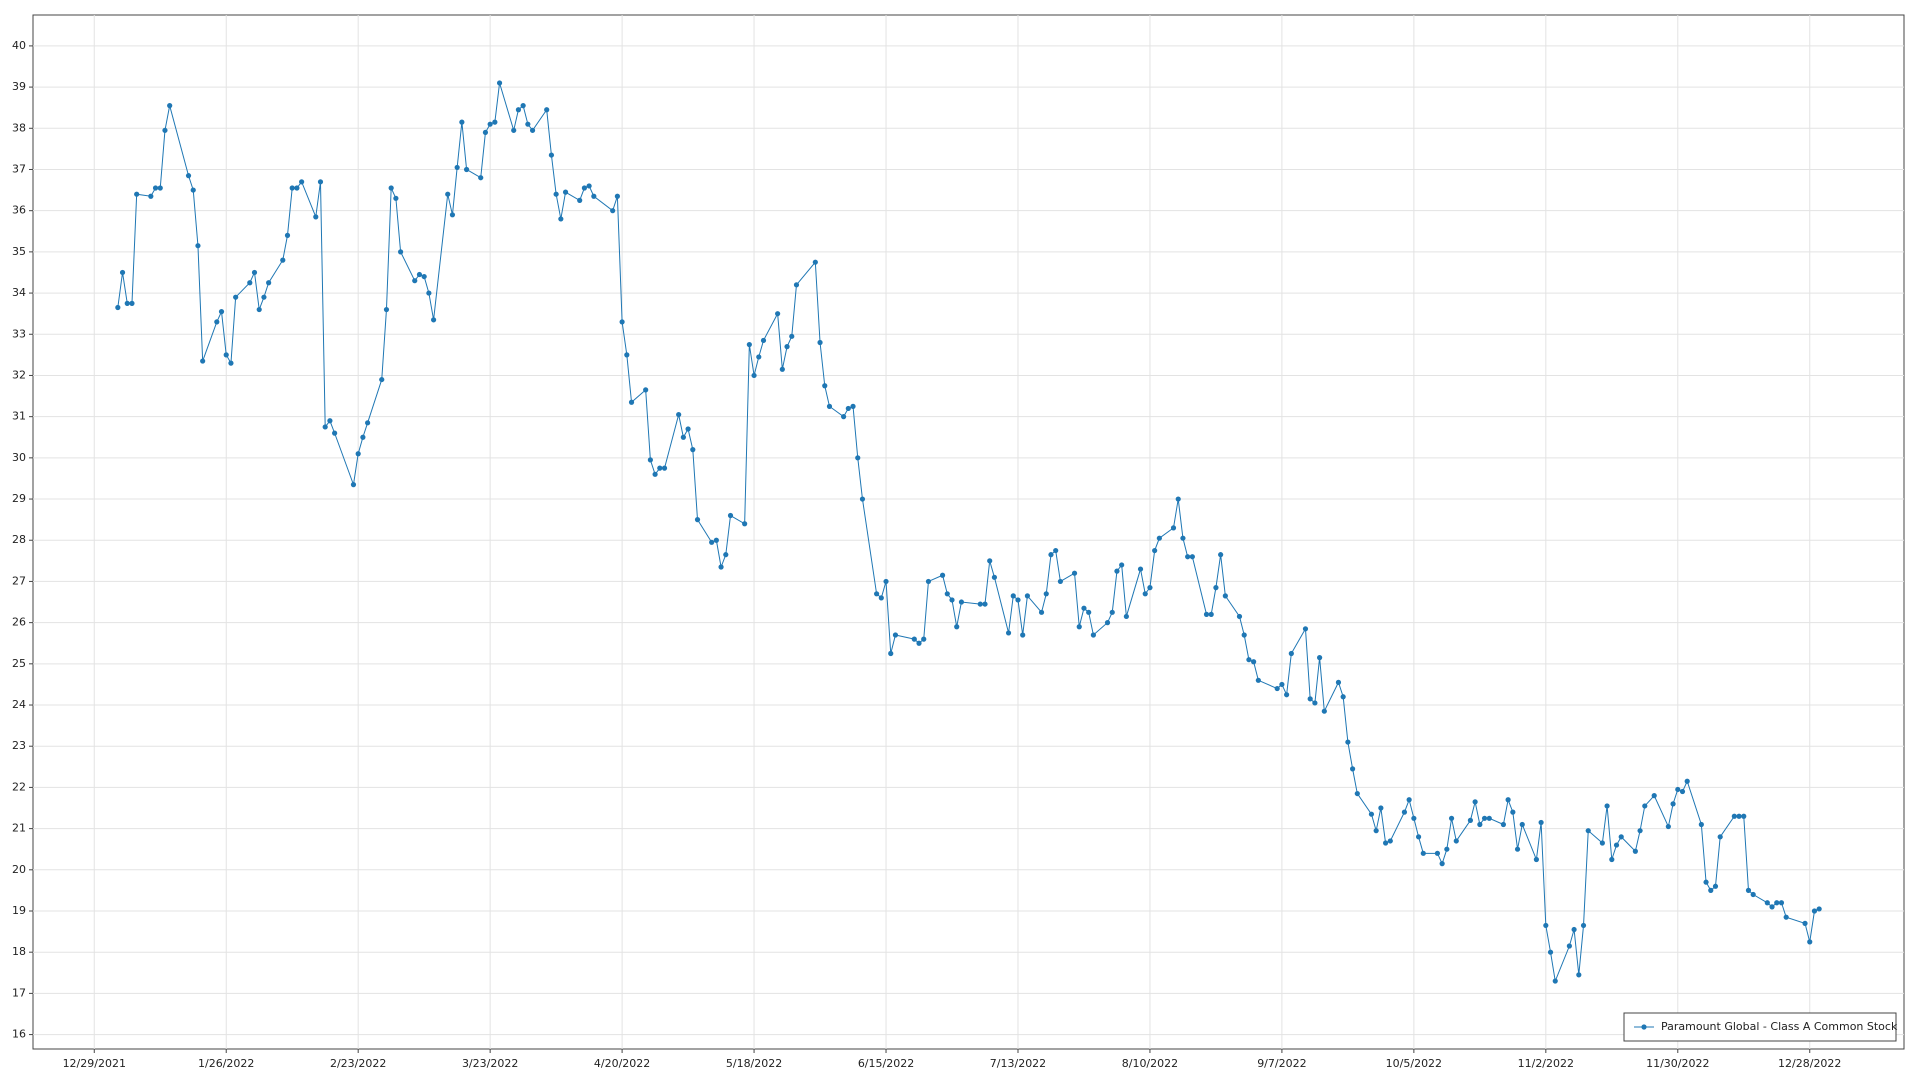  Describe the element at coordinates (1414, 1063) in the screenshot. I see `x-tick-label: 10/5/2022` at that location.